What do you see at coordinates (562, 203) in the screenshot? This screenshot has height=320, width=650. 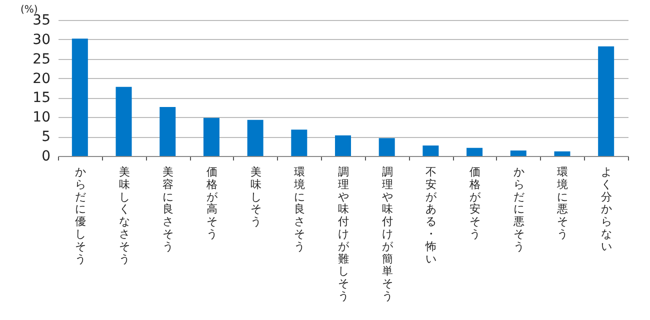 I see `x-tick-label: 環境に悪そう` at bounding box center [562, 203].